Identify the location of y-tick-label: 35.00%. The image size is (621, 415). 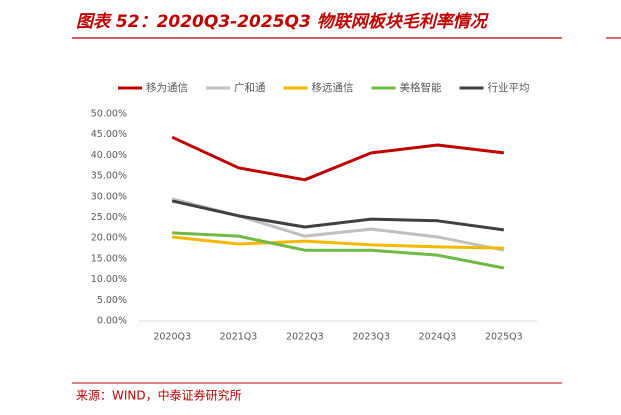
(109, 176).